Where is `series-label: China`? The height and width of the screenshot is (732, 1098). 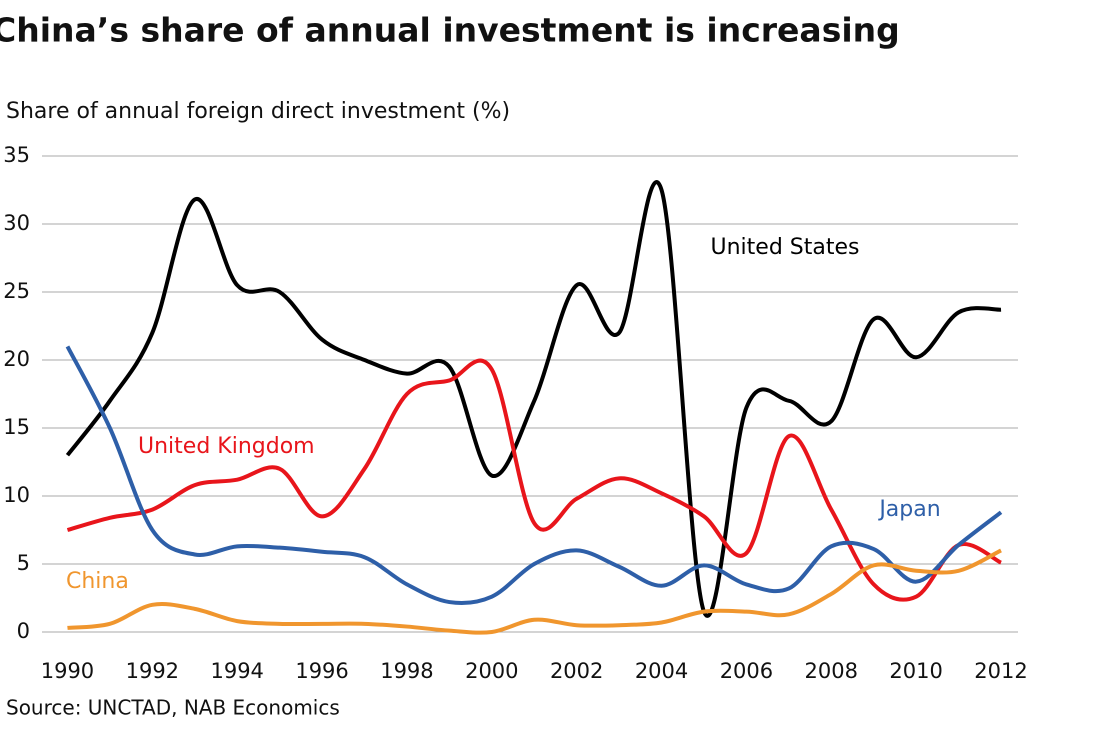 series-label: China is located at coordinates (97, 581).